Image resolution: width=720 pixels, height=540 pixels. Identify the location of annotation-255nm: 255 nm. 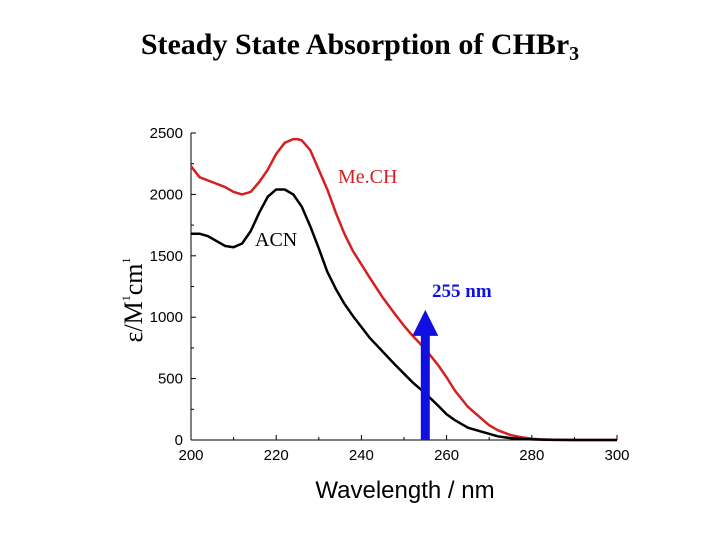
(462, 291).